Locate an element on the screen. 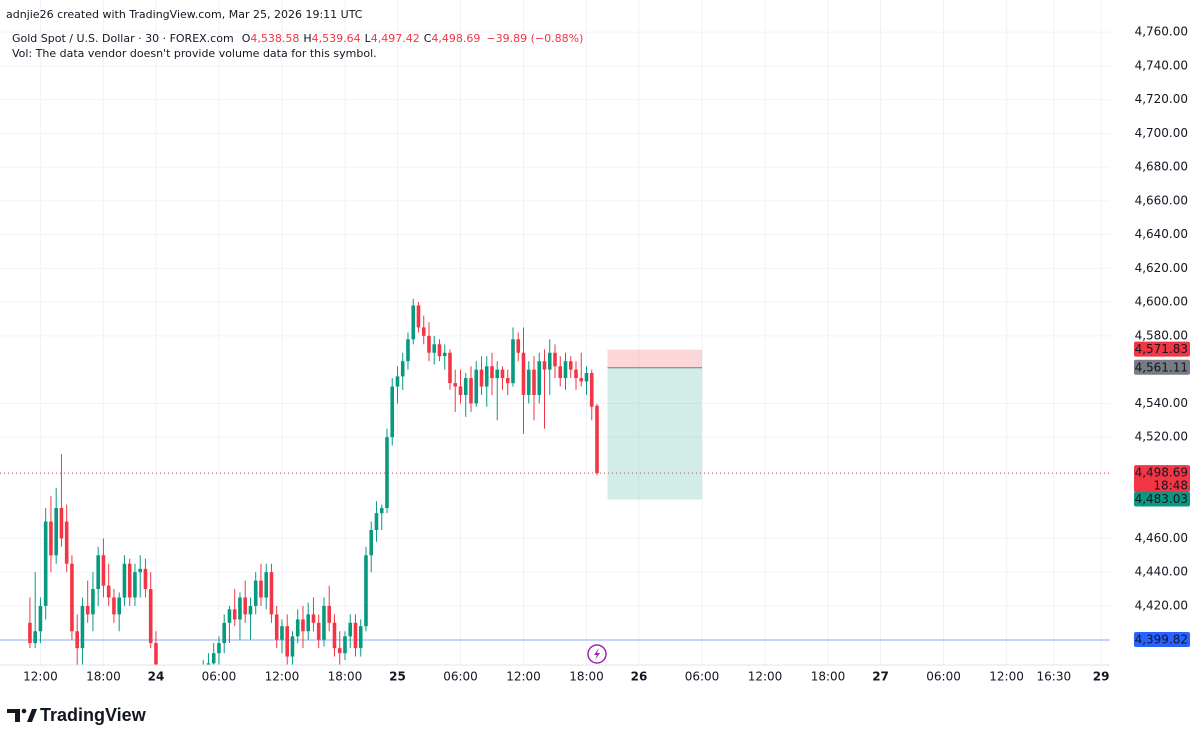 The width and height of the screenshot is (1200, 733). countdown: 18:48 is located at coordinates (1170, 486).